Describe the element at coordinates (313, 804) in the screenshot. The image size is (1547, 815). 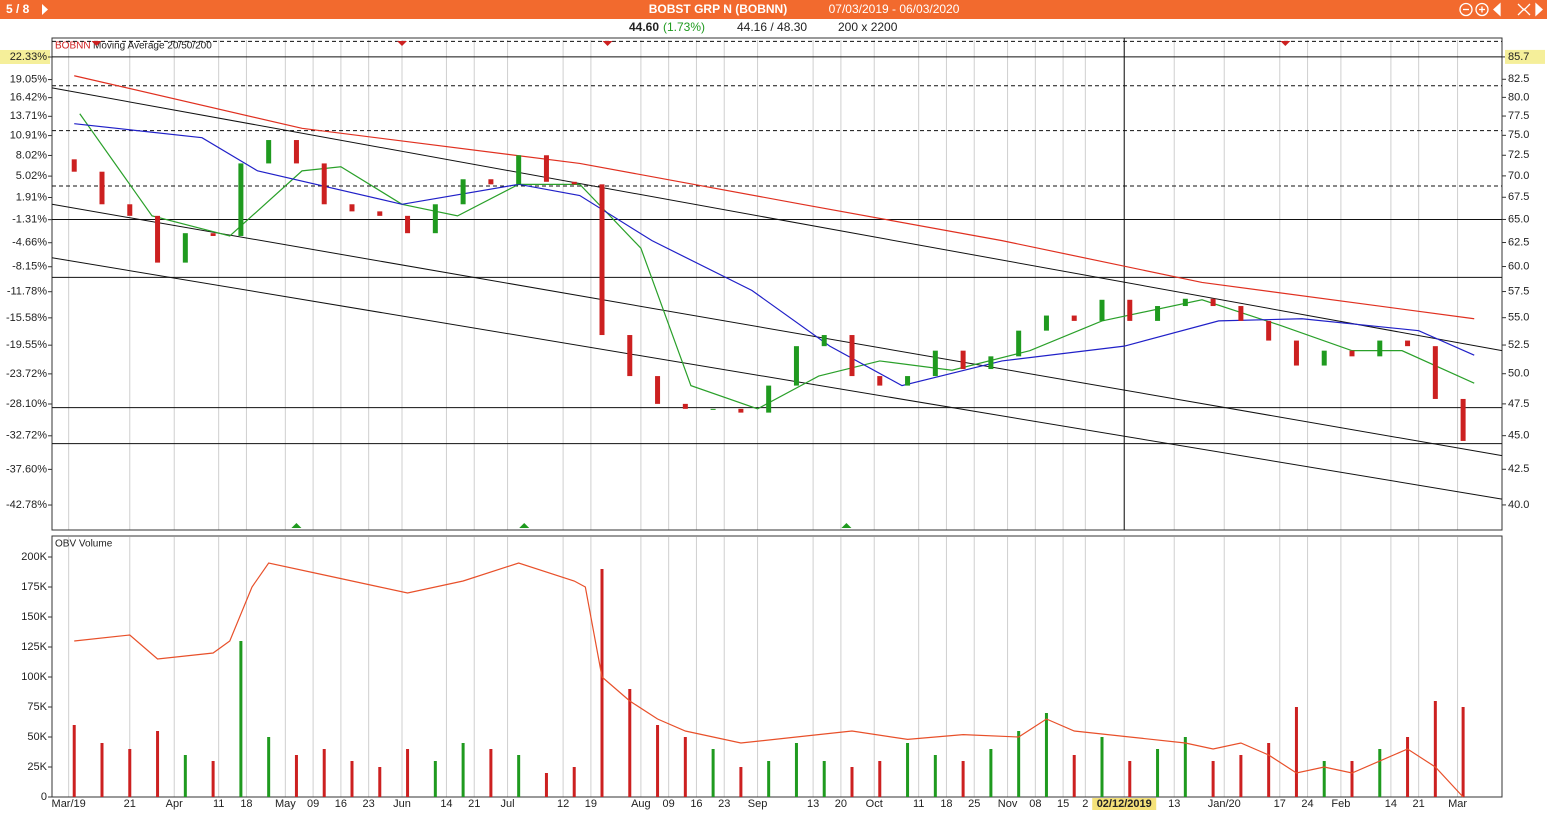
I see `x-tick-label: 09` at that location.